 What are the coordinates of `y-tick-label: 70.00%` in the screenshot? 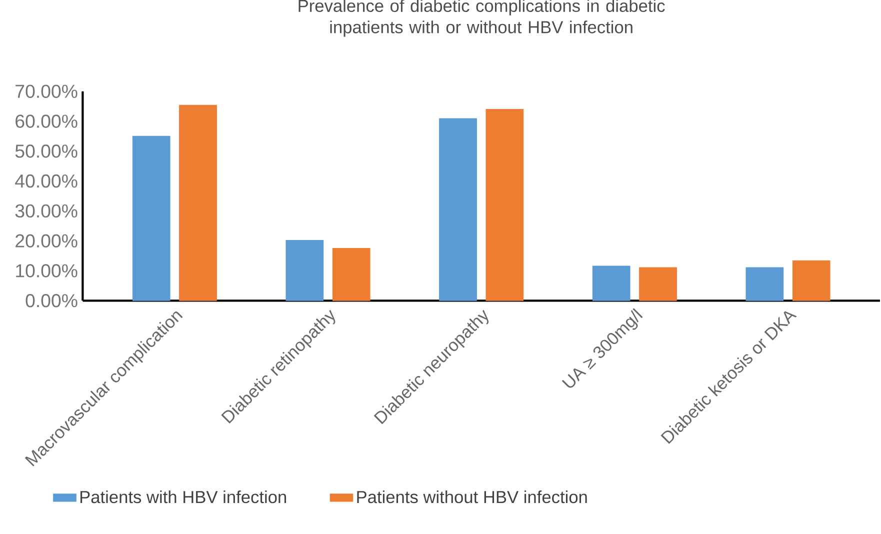 It's located at (47, 91).